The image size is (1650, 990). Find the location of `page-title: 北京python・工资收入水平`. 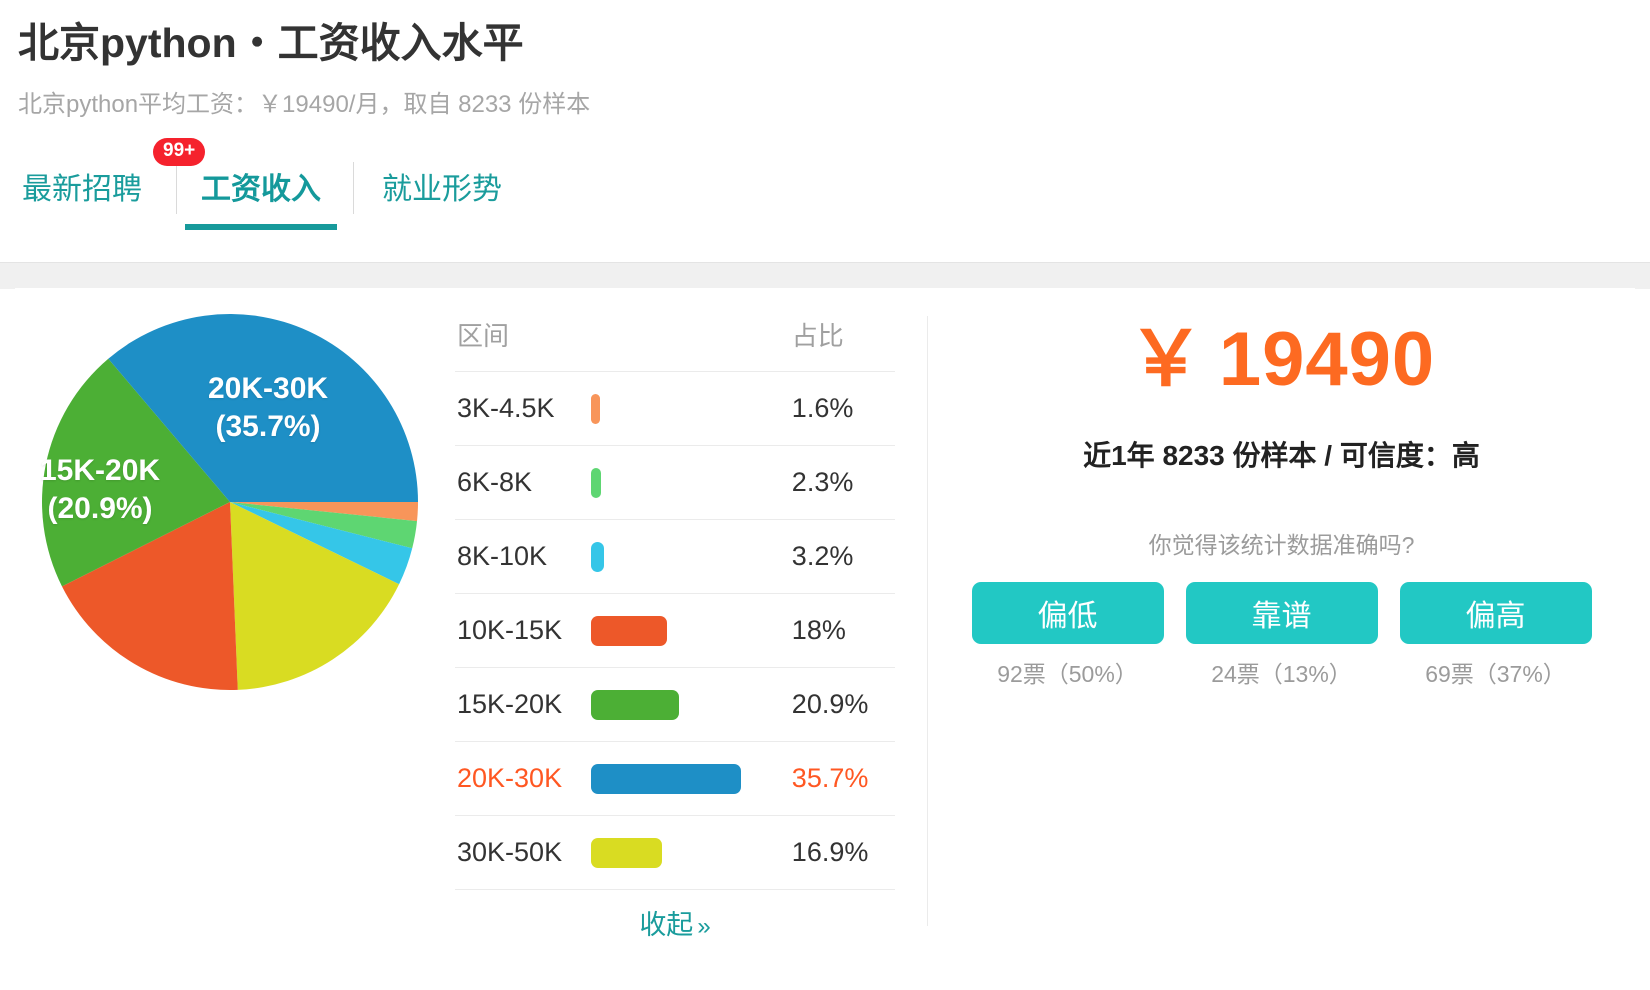

page-title: 北京python・工资收入水平 is located at coordinates (271, 43).